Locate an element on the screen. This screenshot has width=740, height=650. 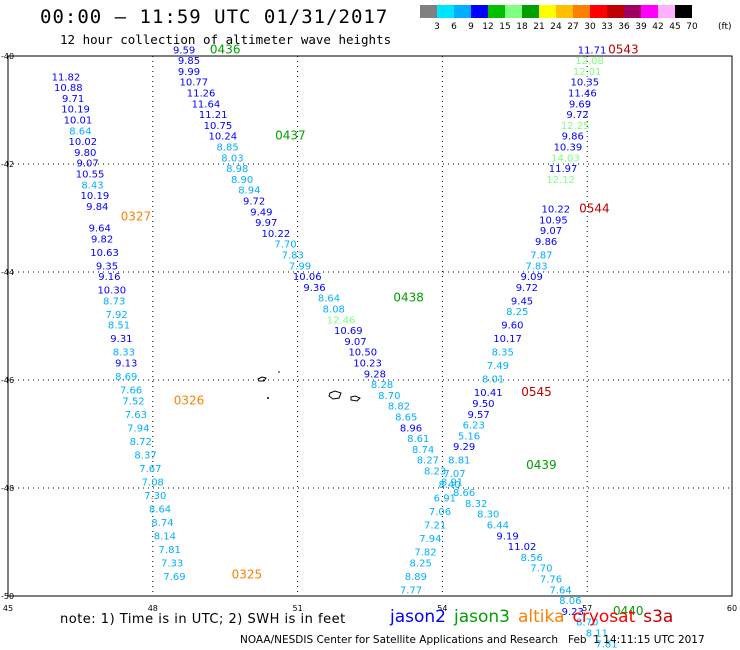
wave-height-value: 8.40 is located at coordinates (450, 485).